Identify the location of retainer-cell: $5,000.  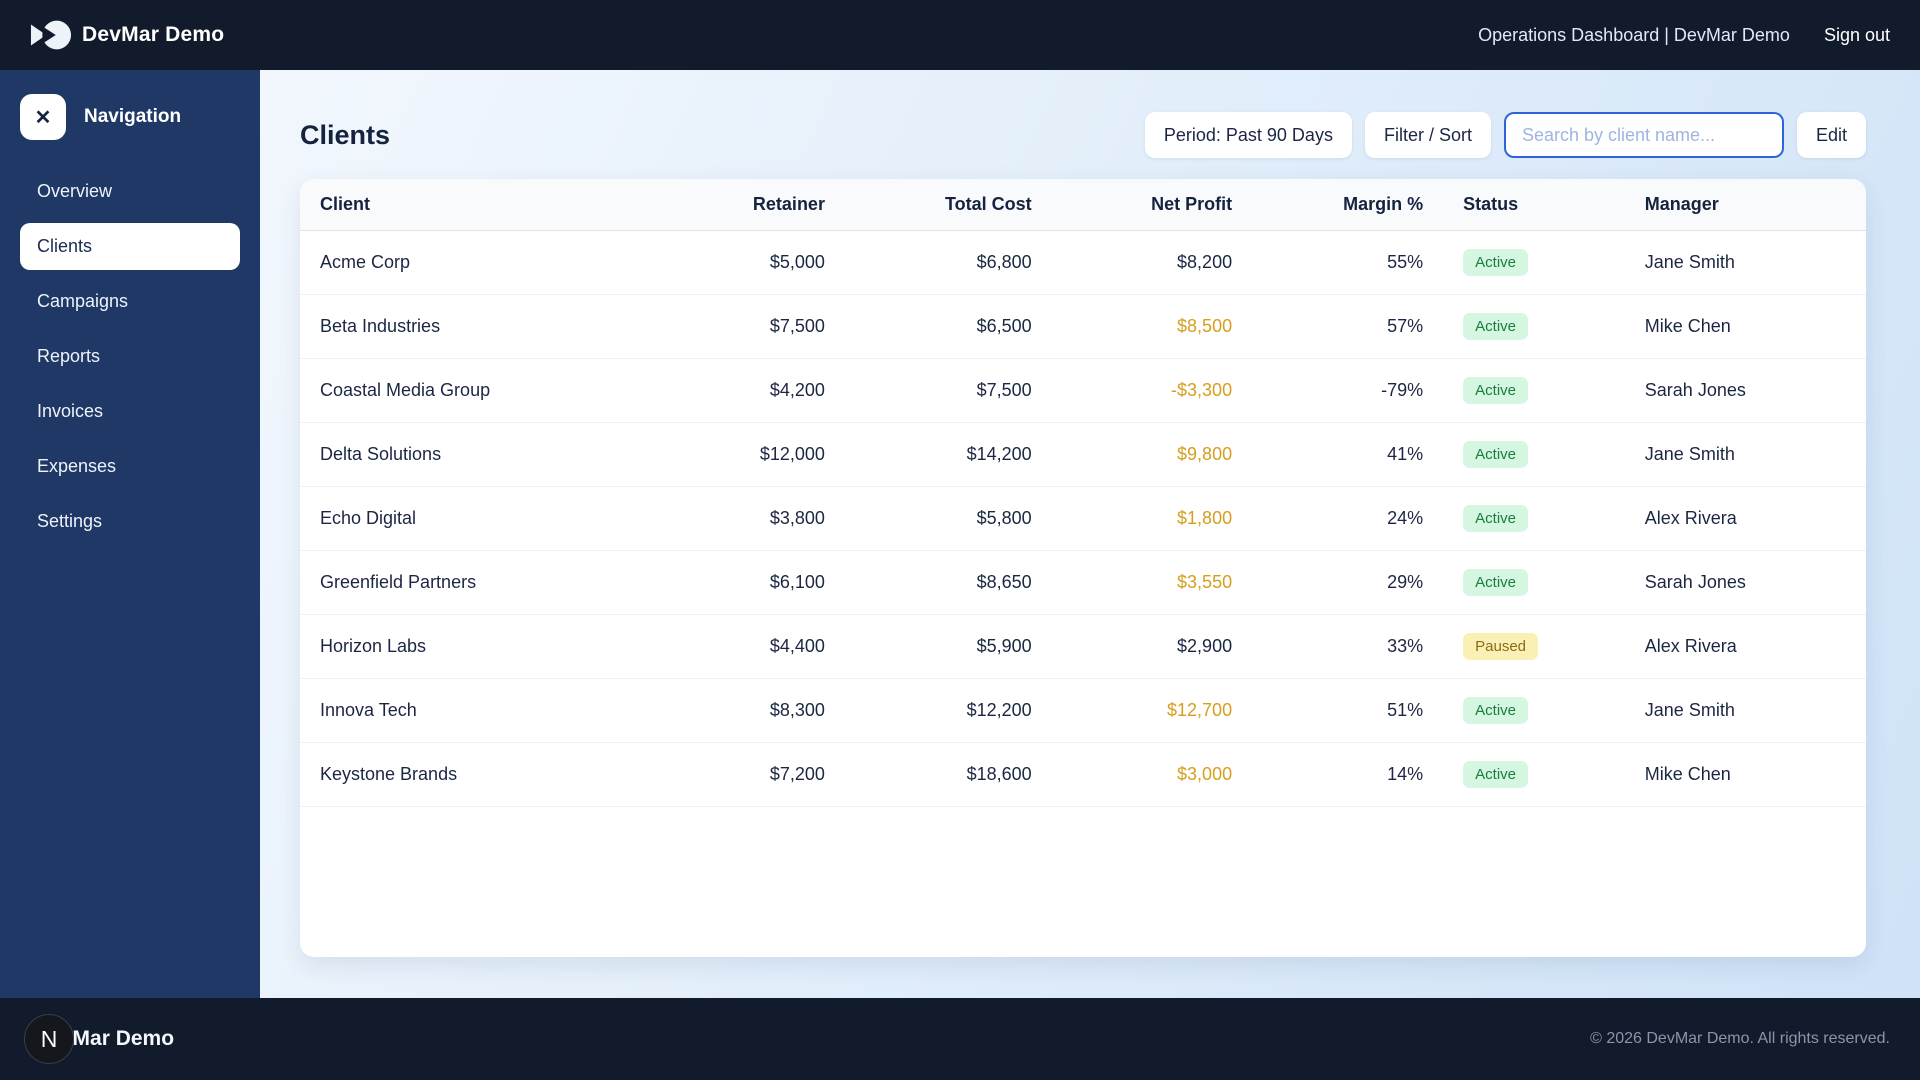
(744, 262).